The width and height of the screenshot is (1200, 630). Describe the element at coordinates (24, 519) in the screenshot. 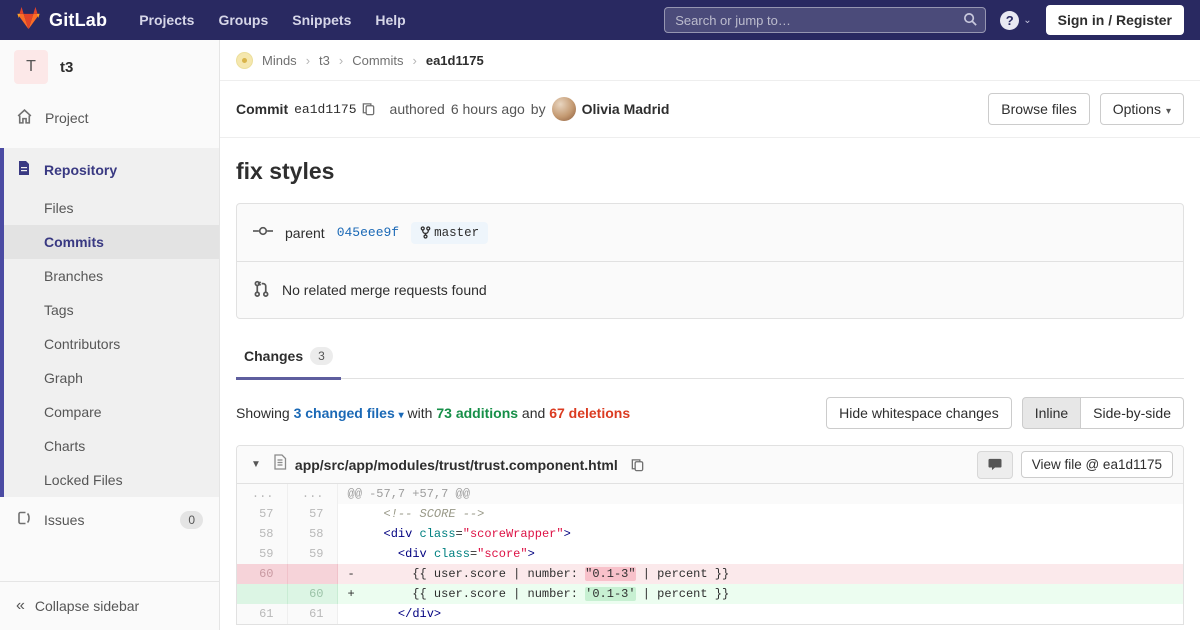

I see `issues-icon` at that location.